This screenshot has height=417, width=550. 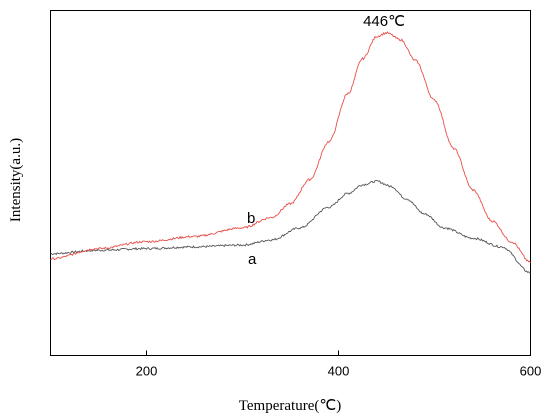 What do you see at coordinates (384, 21) in the screenshot?
I see `peak-annotation: 446℃` at bounding box center [384, 21].